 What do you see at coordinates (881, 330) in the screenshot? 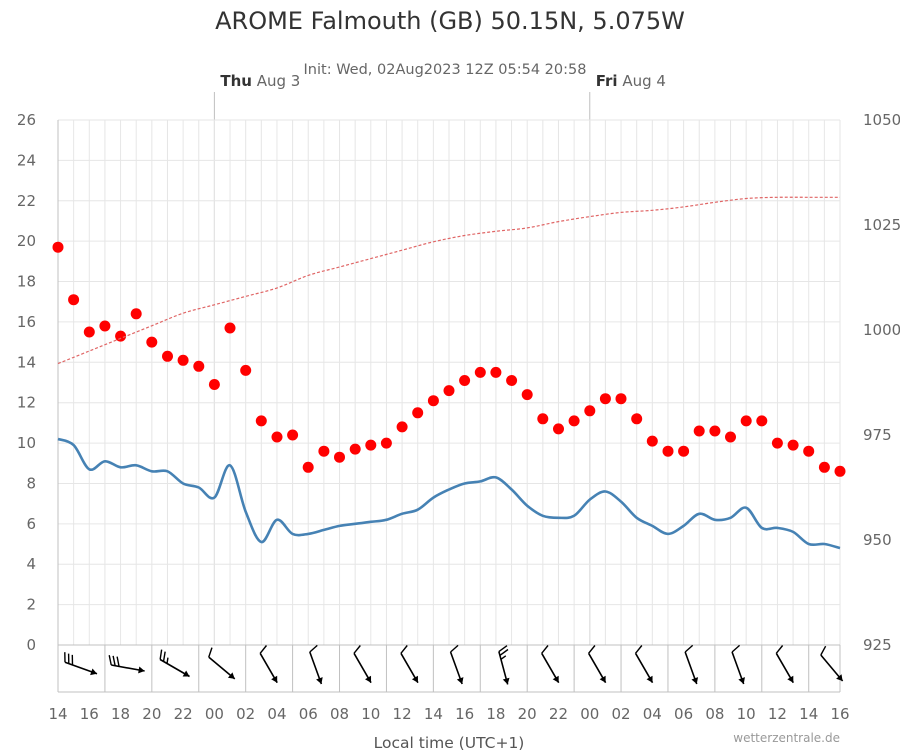
I see `y-tick-label-right: 1000` at bounding box center [881, 330].